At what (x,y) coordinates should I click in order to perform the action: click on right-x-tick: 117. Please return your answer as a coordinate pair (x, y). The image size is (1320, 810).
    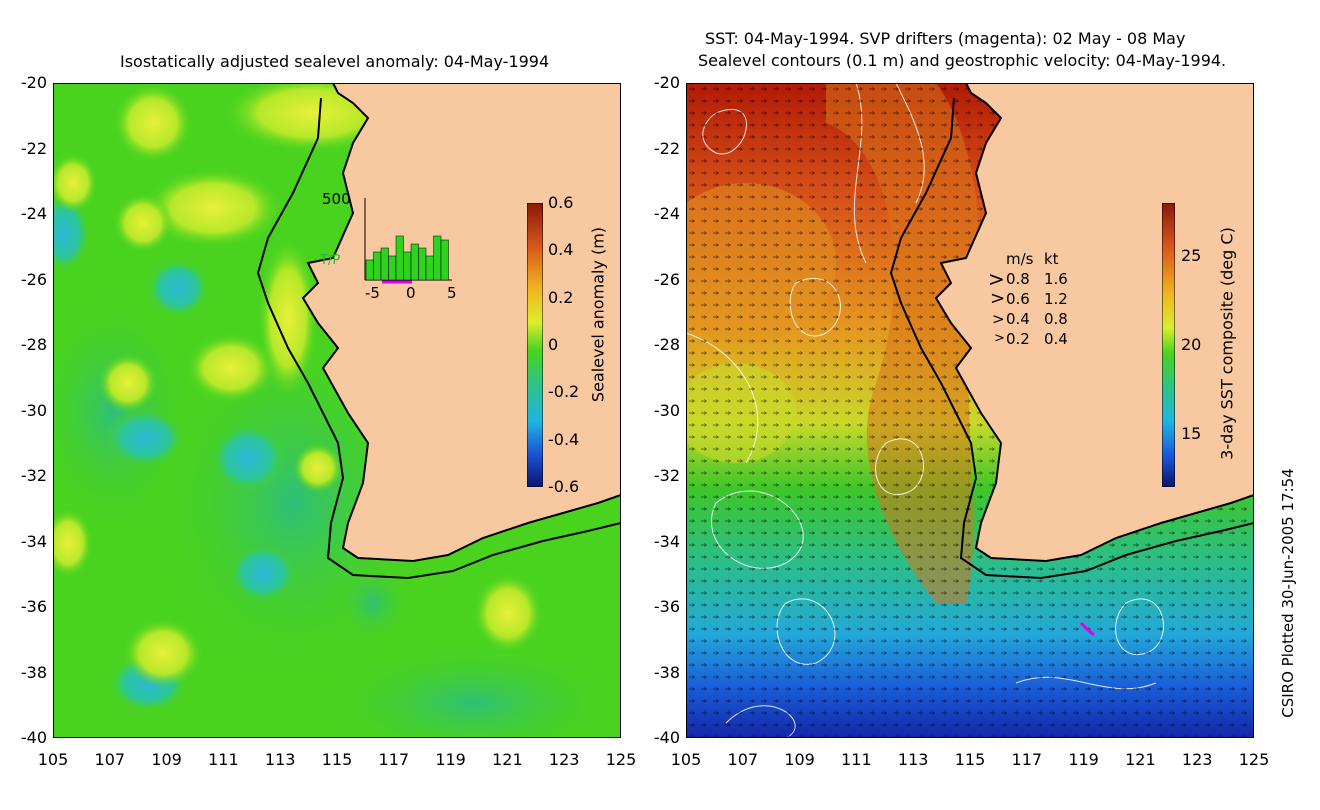
    Looking at the image, I should click on (1027, 759).